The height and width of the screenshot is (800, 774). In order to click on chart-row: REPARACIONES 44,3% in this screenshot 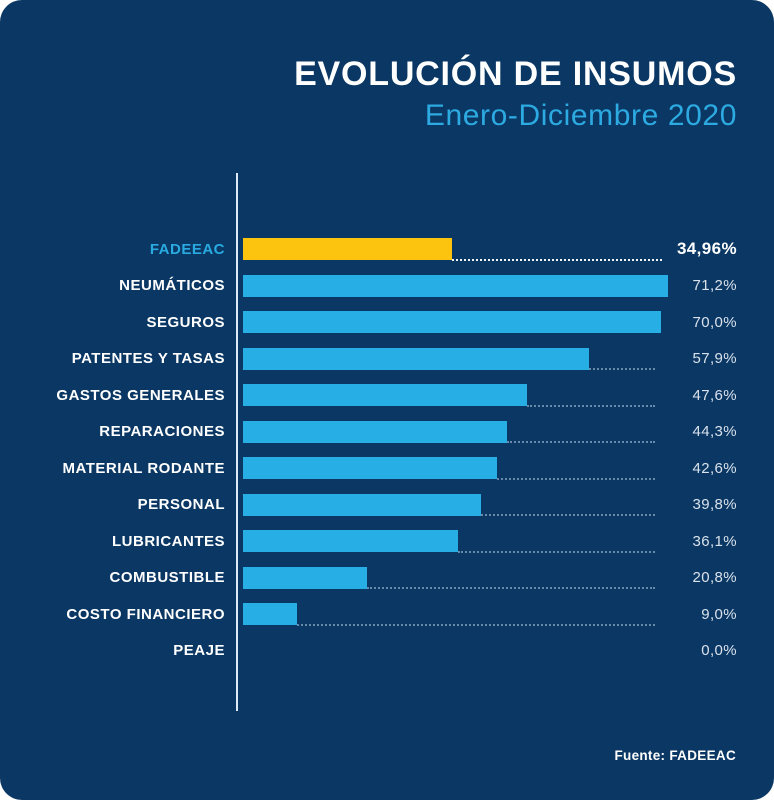, I will do `click(387, 432)`.